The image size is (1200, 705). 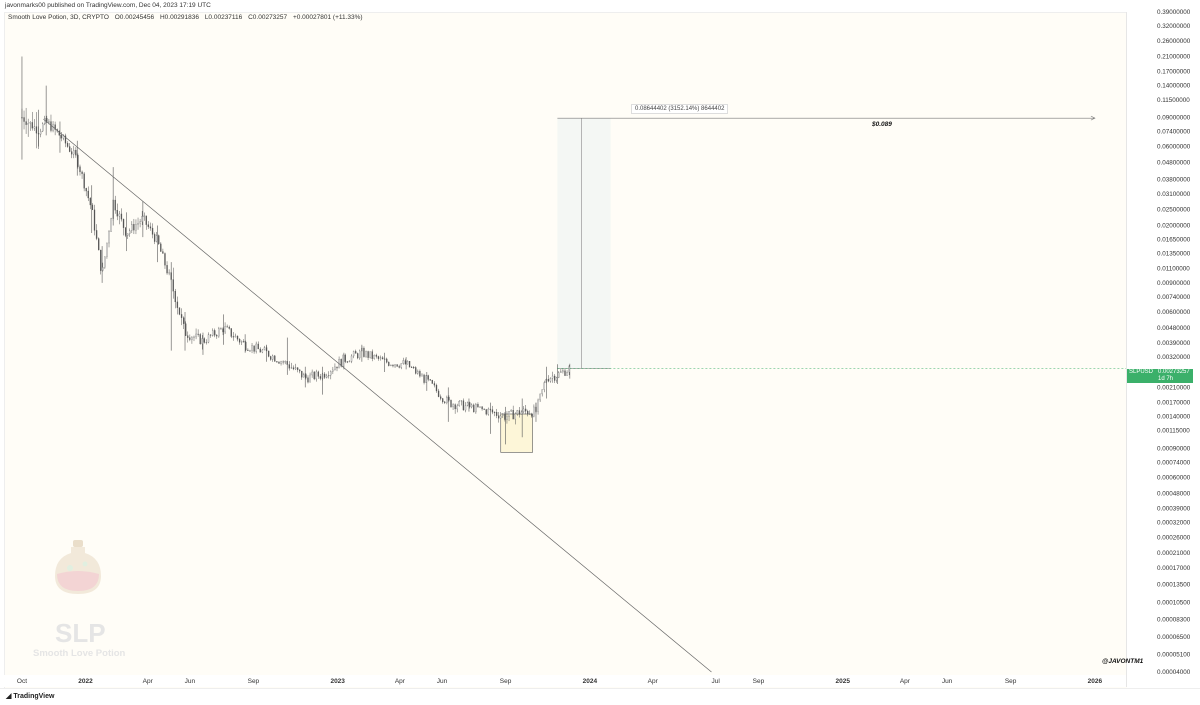 What do you see at coordinates (506, 681) in the screenshot?
I see `time-tick-label: Sep` at bounding box center [506, 681].